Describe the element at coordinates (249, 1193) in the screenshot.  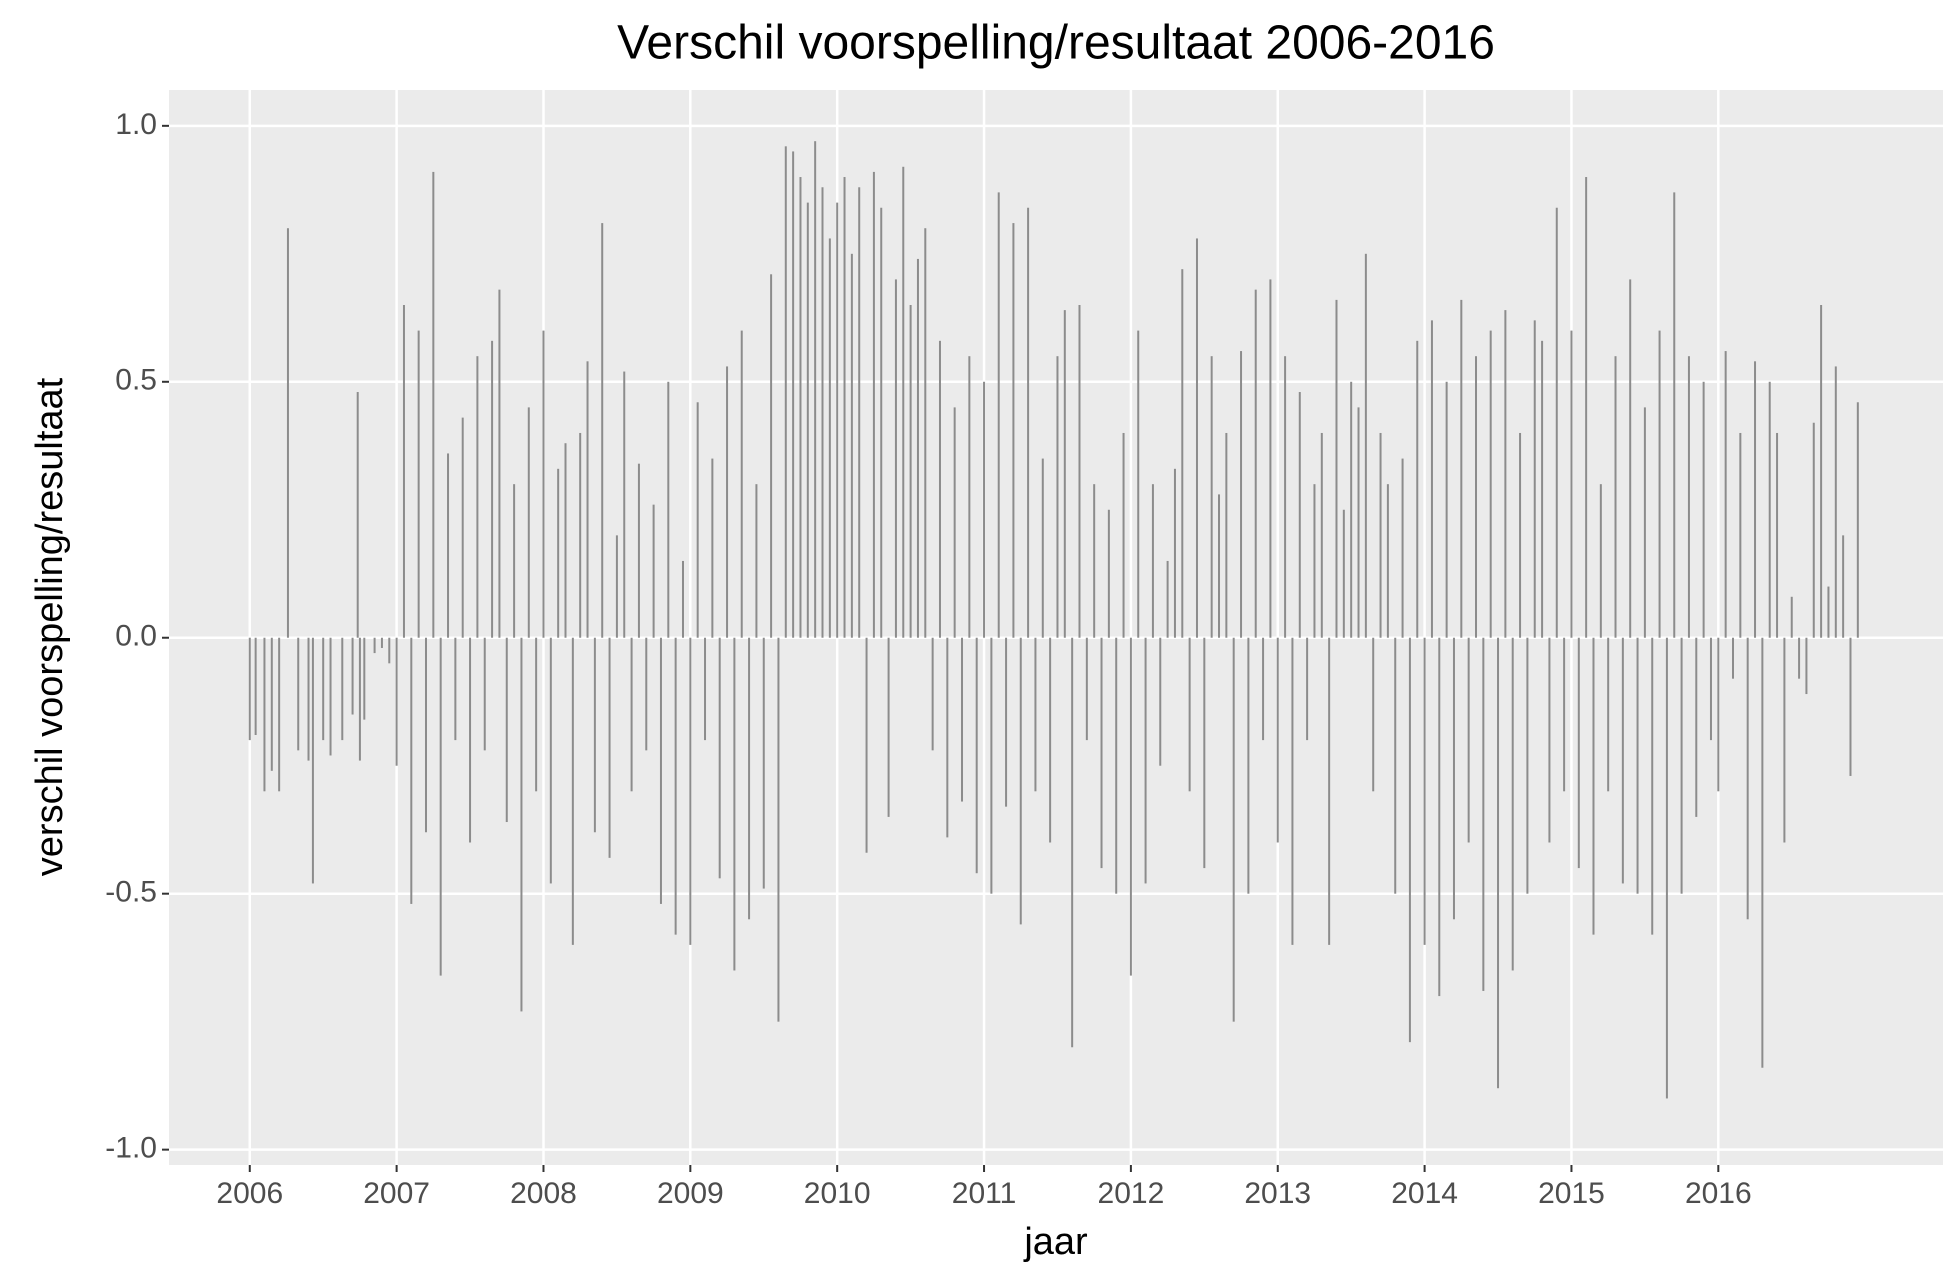
I see `x-tick-label: 2006` at that location.